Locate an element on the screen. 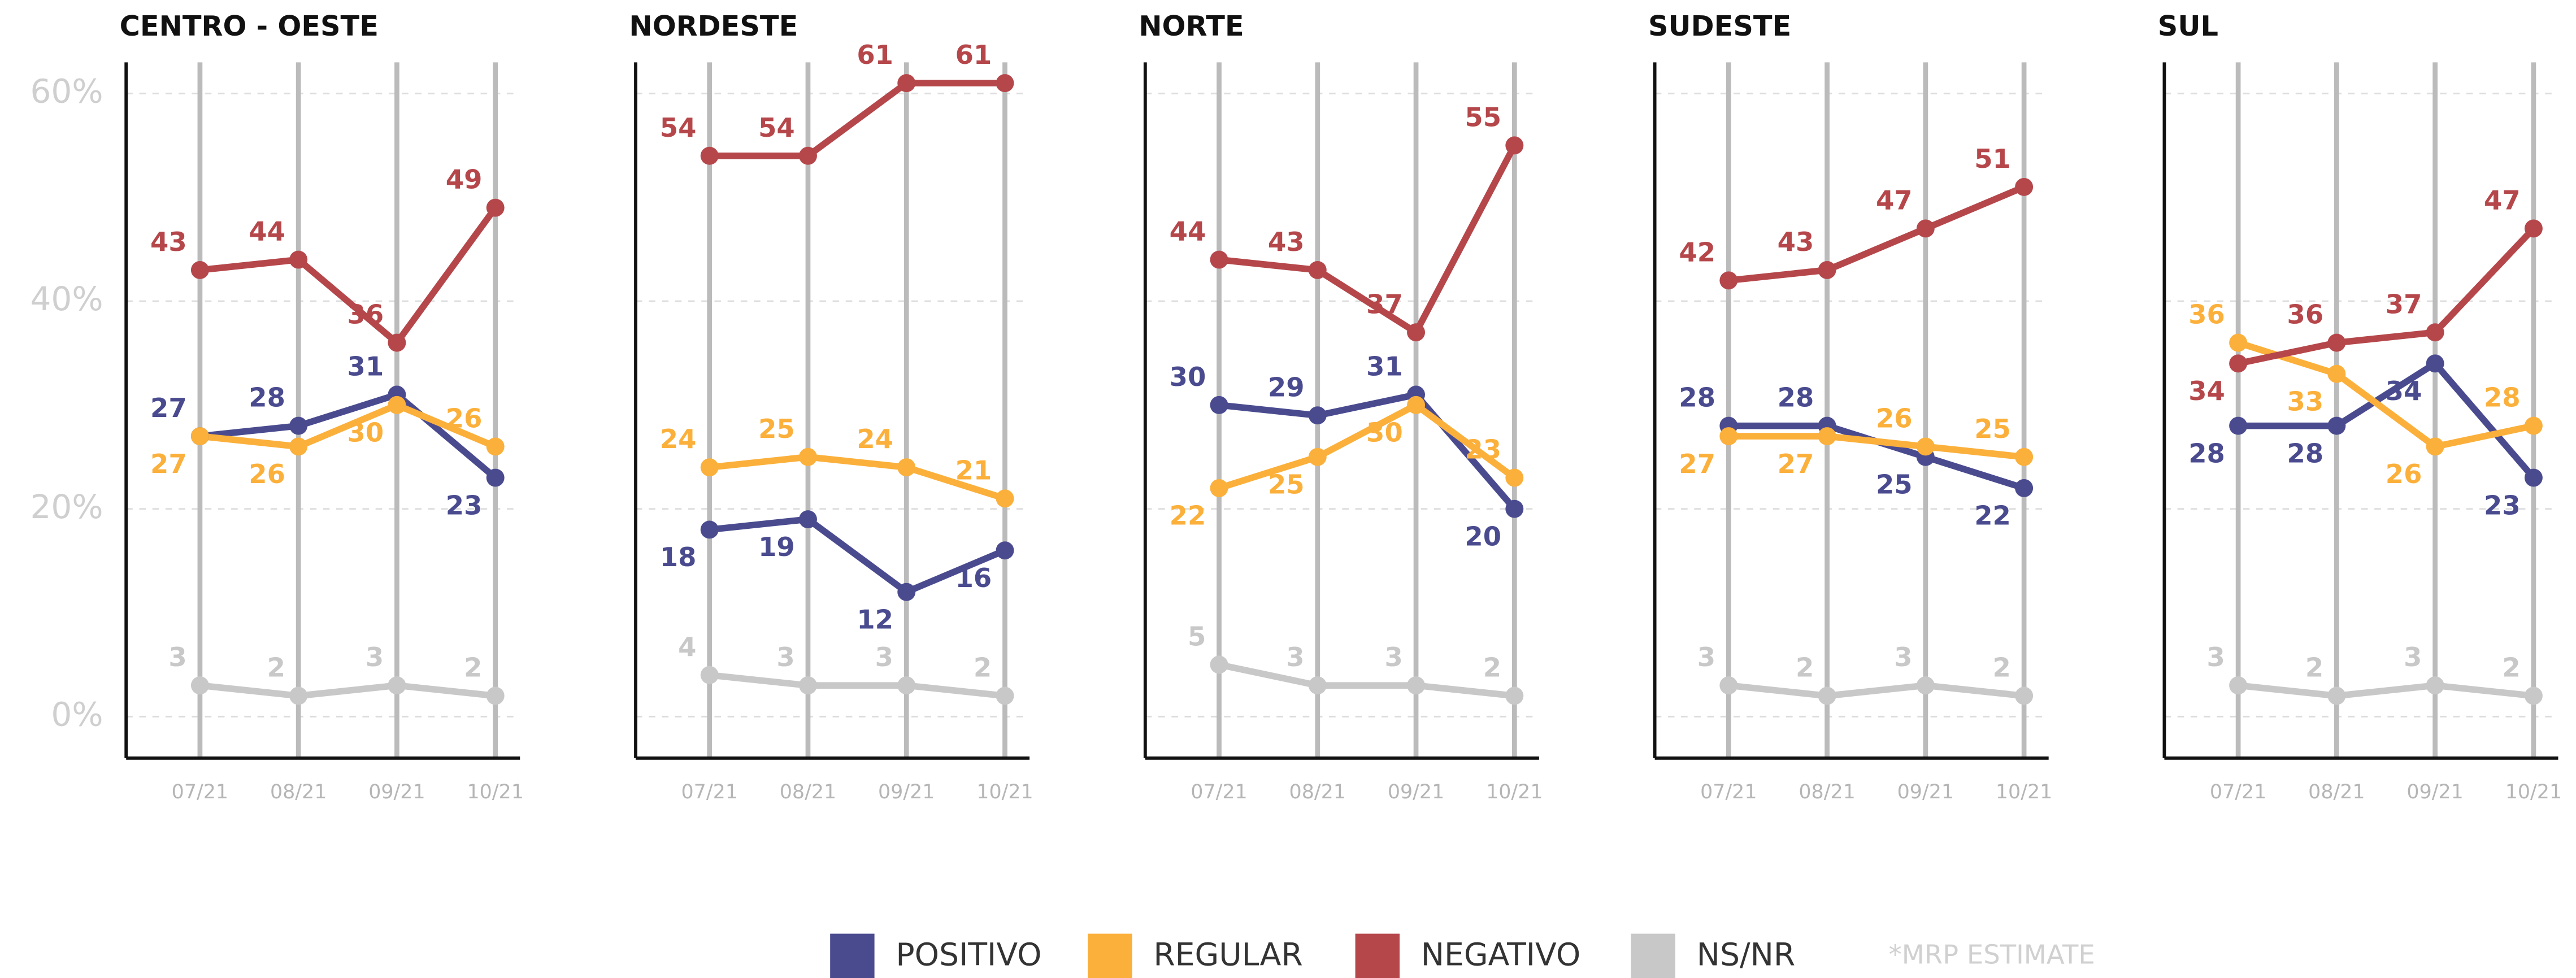  data-label: 28 is located at coordinates (1796, 397).